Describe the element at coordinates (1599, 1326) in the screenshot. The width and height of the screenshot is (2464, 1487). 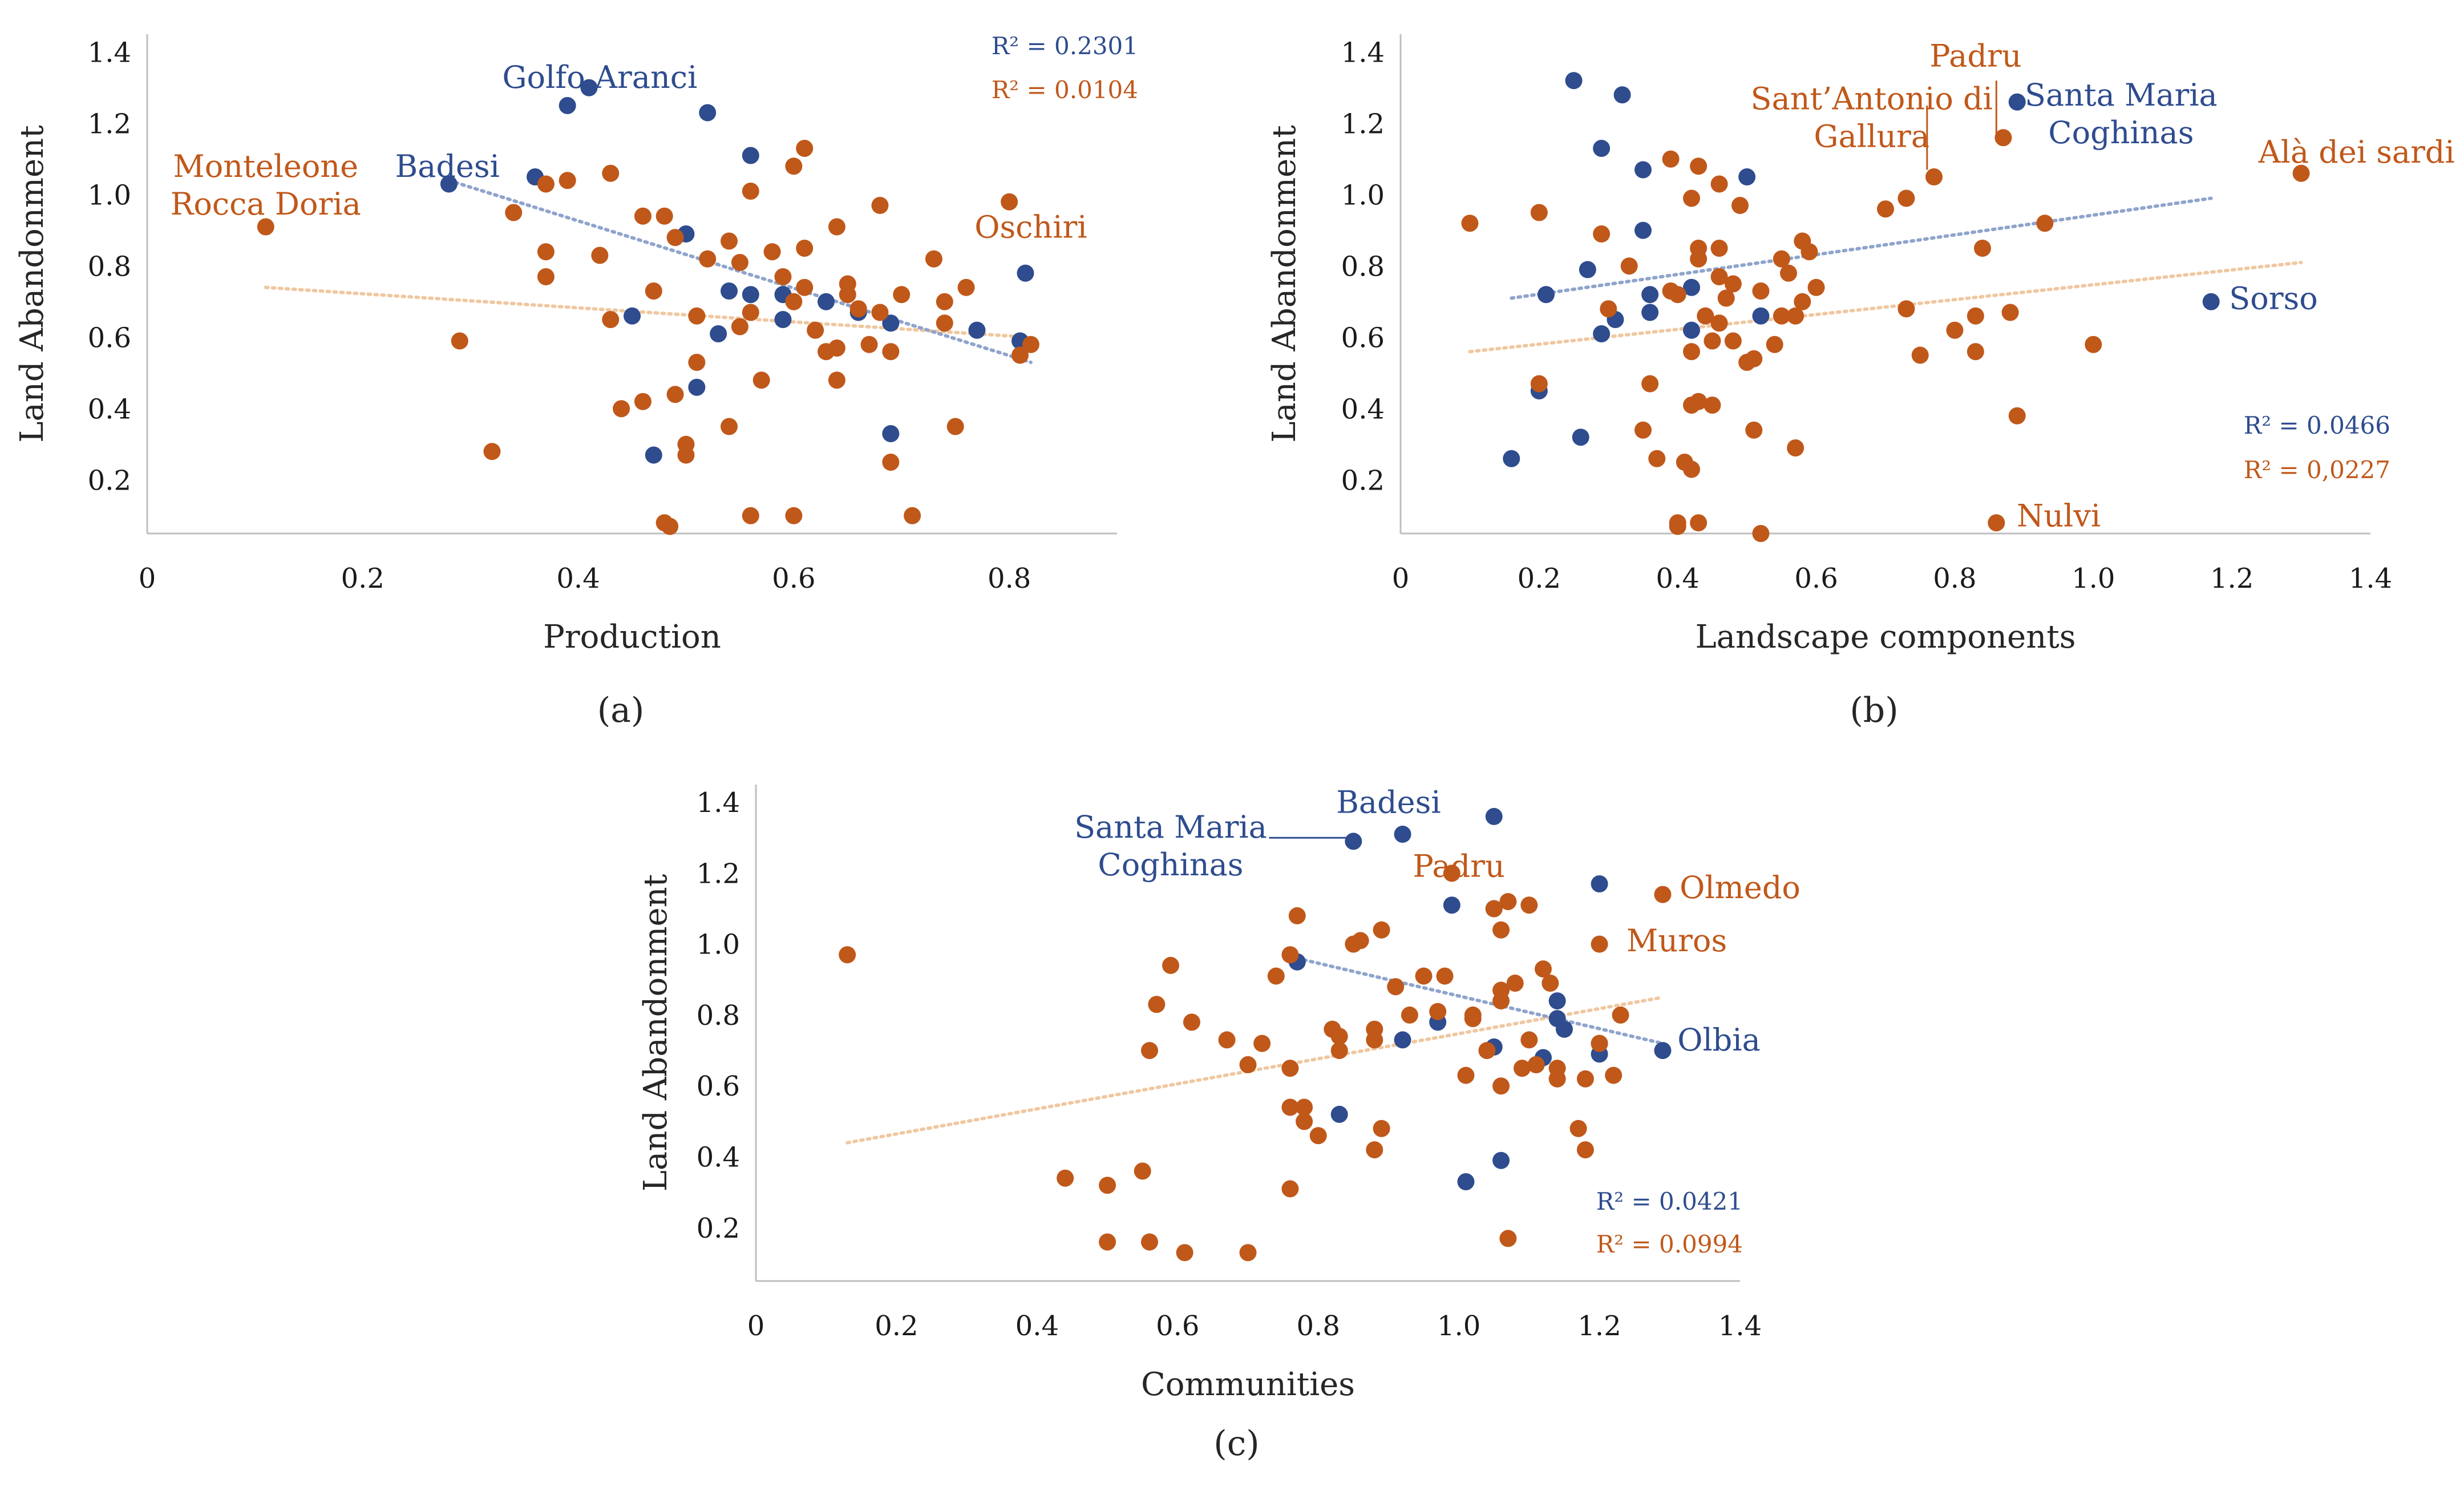
I see `x-tick-label: 1.2` at that location.